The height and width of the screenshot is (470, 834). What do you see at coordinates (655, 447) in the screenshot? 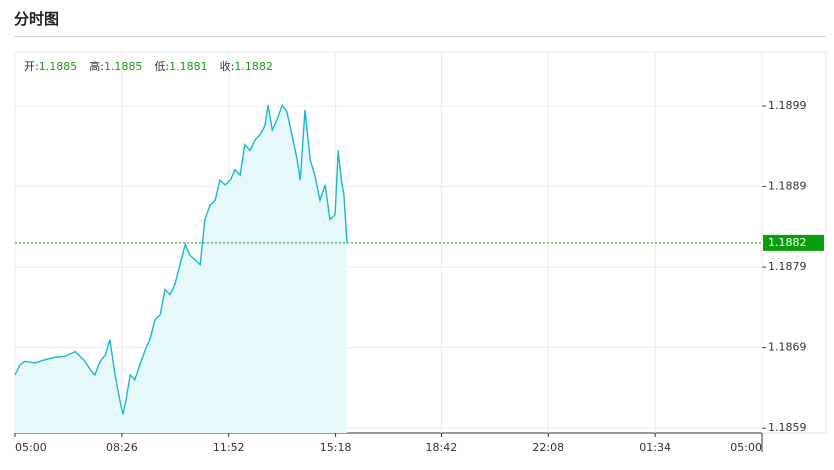
I see `x-tick-label: 01:34` at bounding box center [655, 447].